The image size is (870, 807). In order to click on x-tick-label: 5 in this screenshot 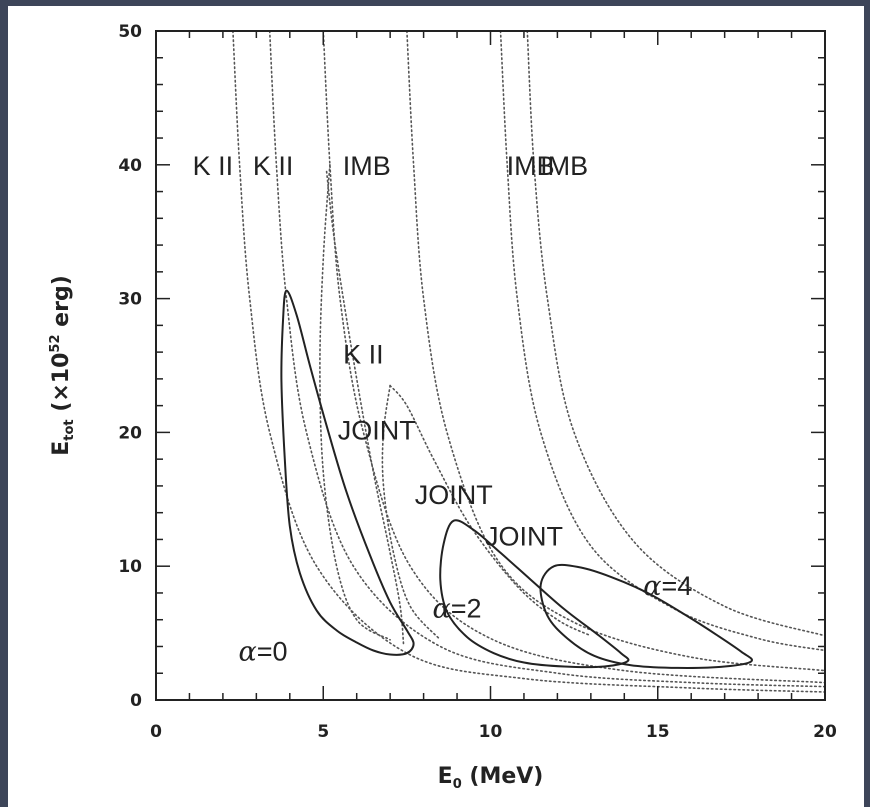, I will do `click(323, 732)`.